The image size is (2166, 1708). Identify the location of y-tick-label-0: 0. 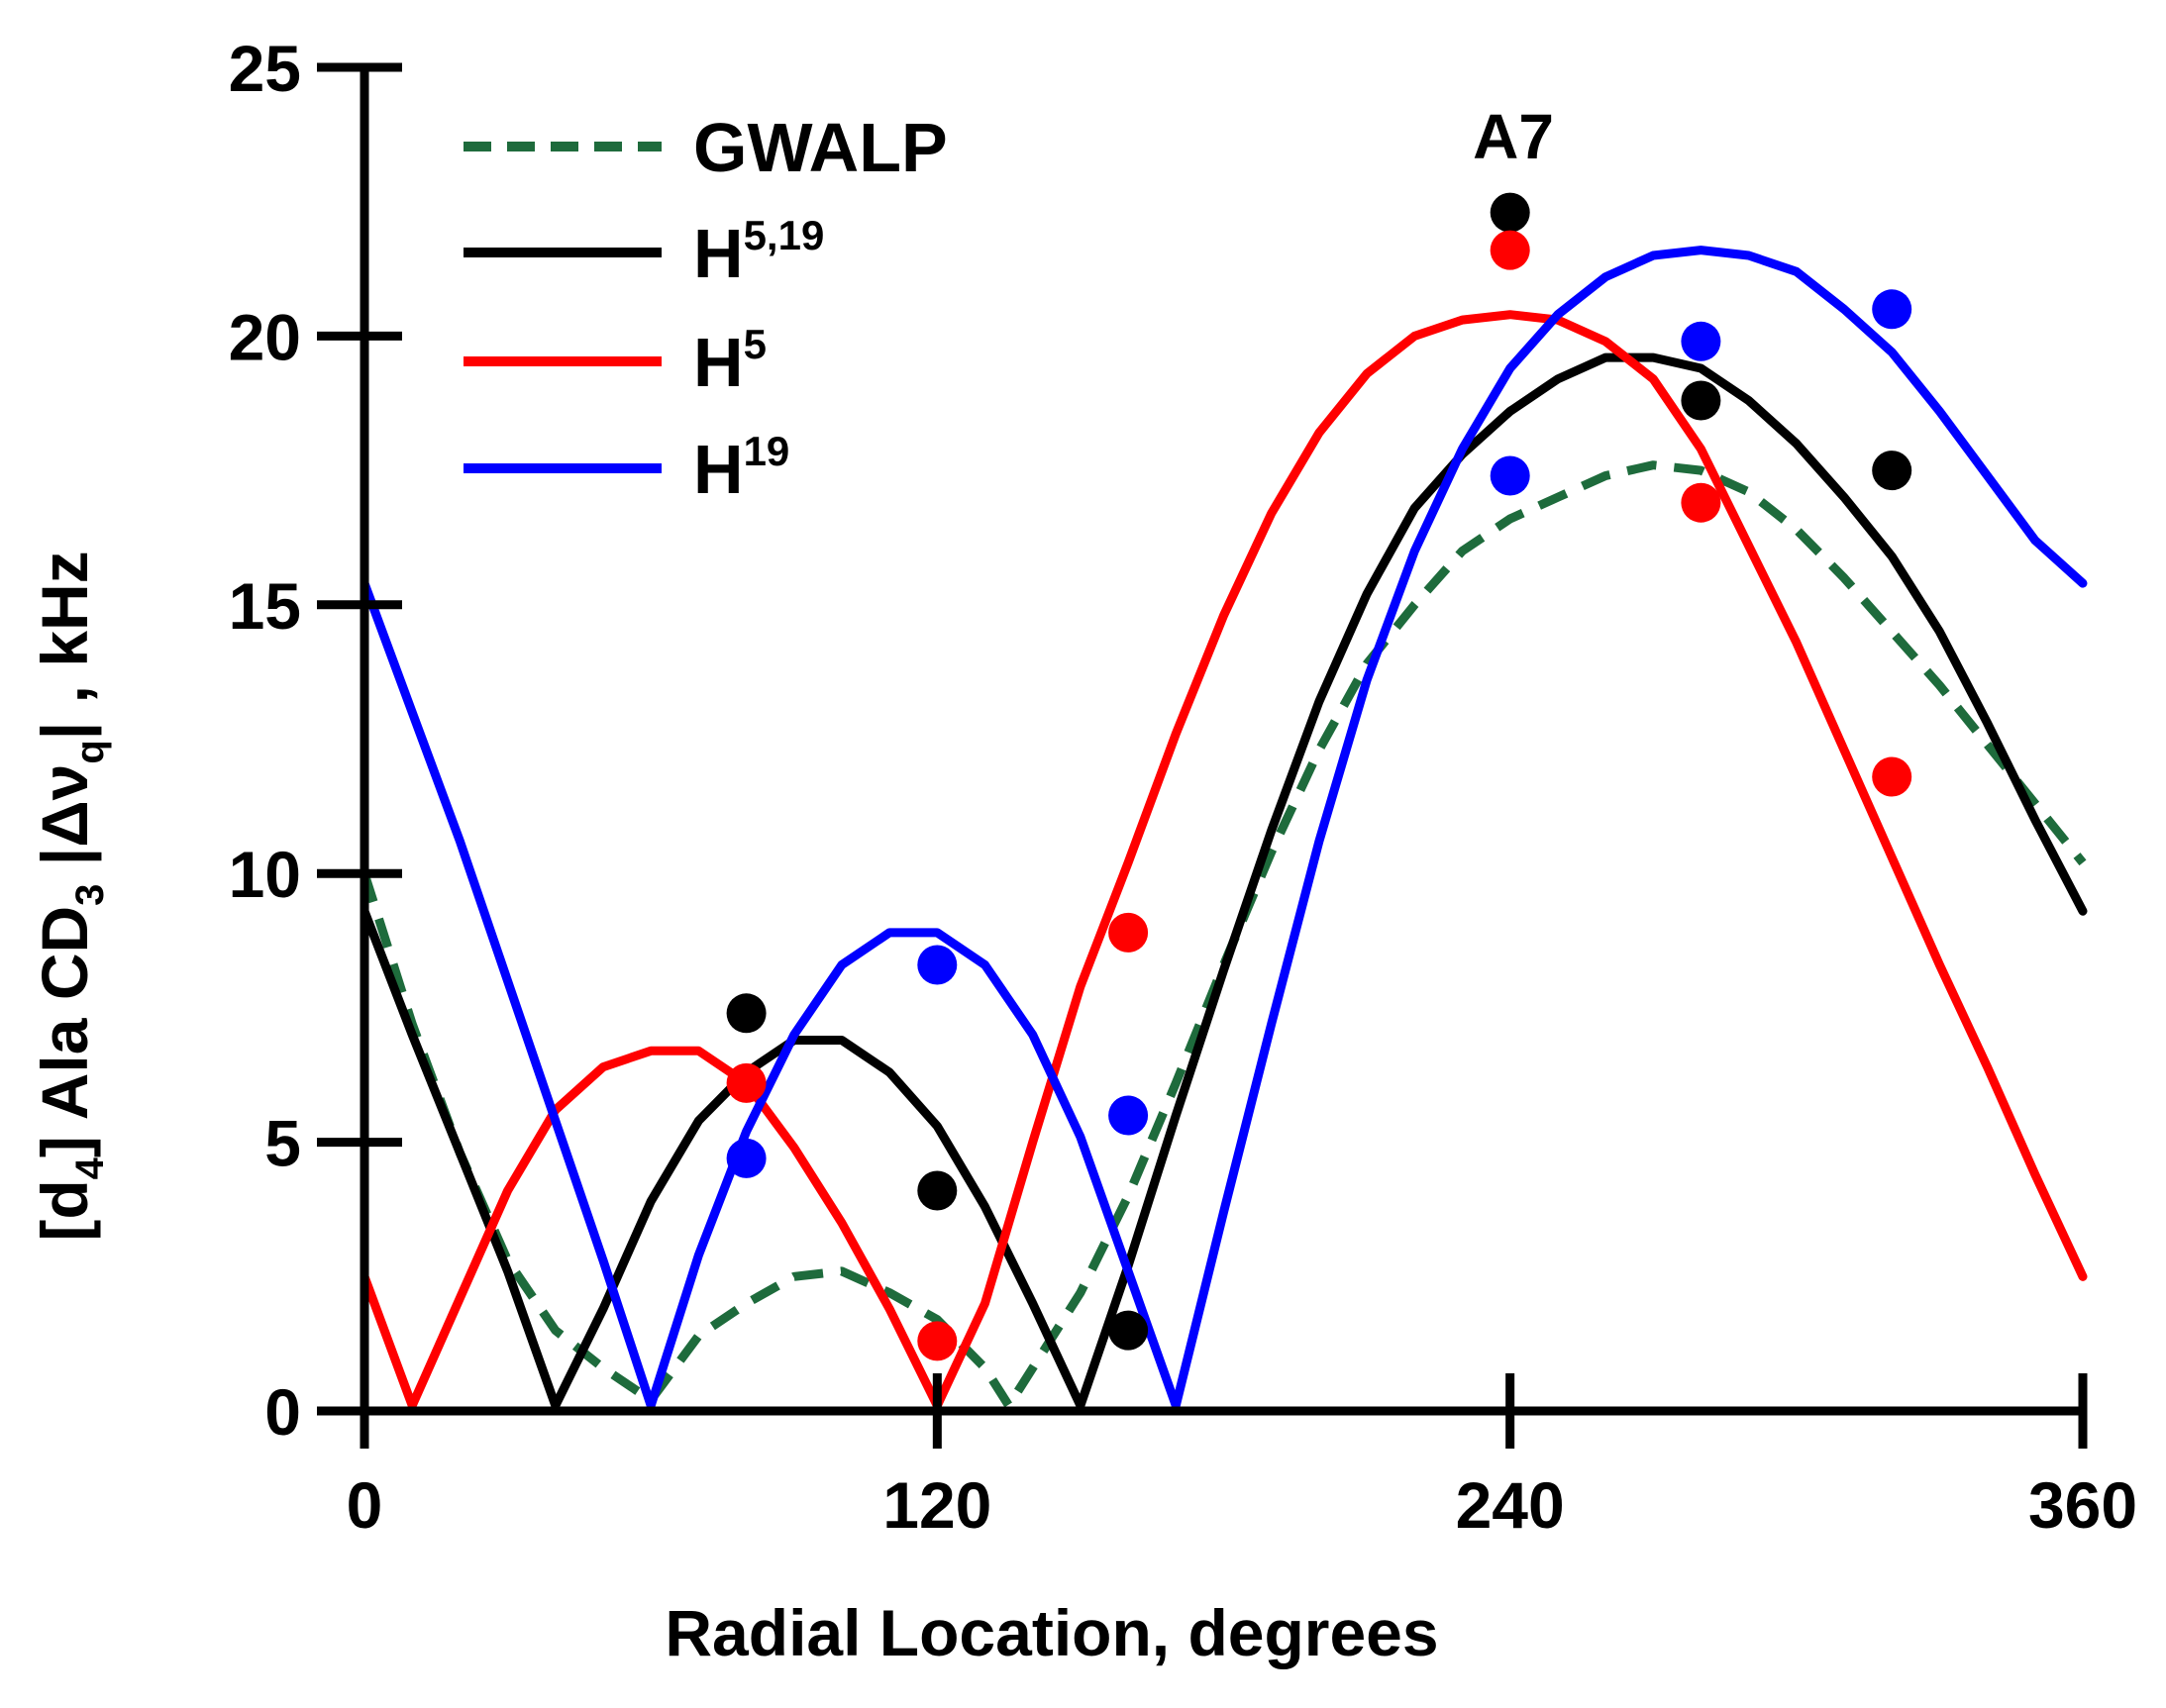
(282, 1412).